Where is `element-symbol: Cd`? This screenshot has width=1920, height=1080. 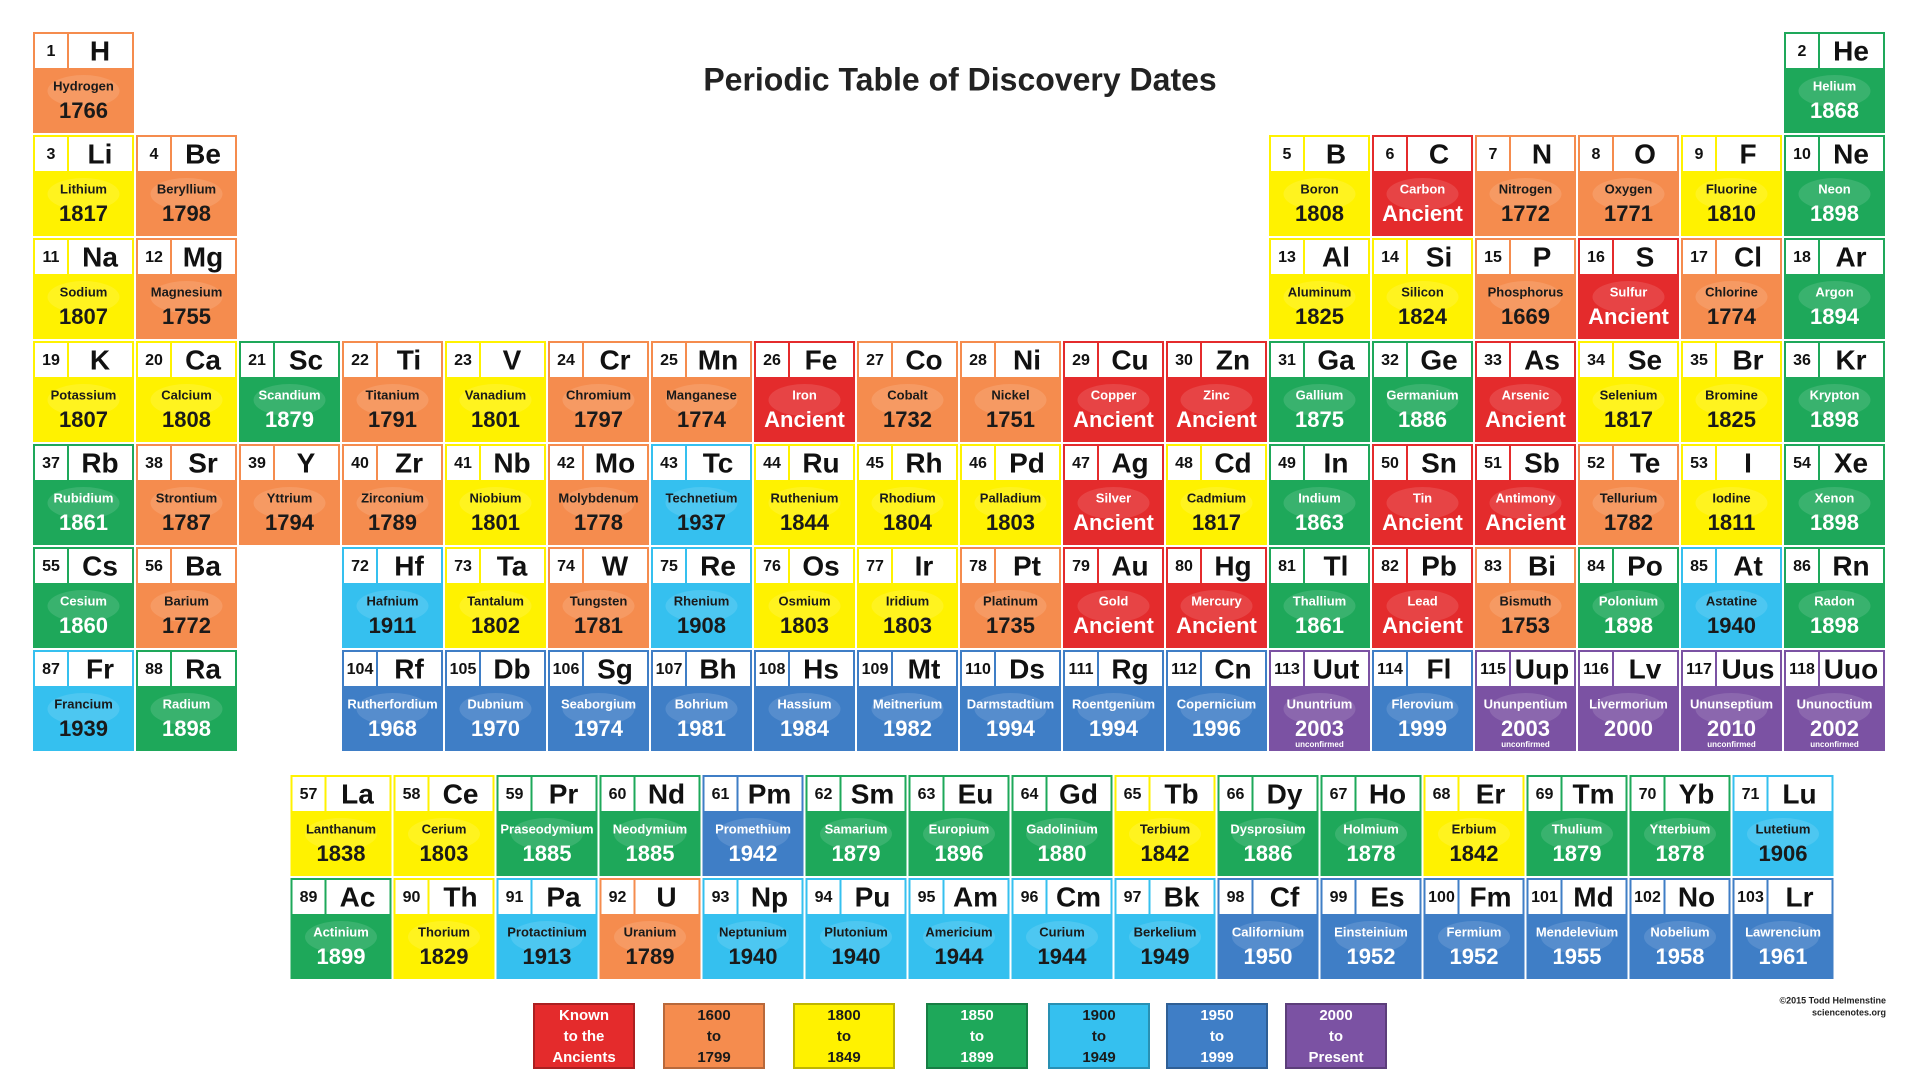 element-symbol: Cd is located at coordinates (1232, 462).